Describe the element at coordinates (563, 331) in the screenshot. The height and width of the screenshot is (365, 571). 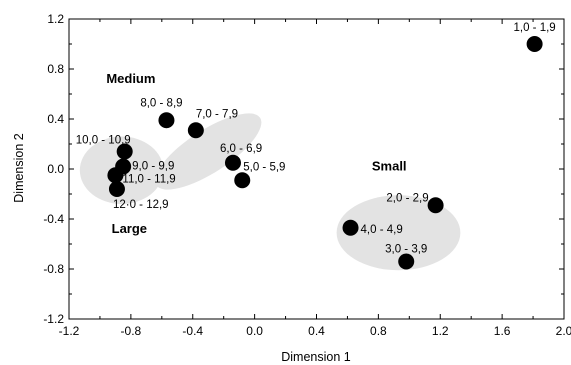
I see `x-tick-label: 2.0` at that location.